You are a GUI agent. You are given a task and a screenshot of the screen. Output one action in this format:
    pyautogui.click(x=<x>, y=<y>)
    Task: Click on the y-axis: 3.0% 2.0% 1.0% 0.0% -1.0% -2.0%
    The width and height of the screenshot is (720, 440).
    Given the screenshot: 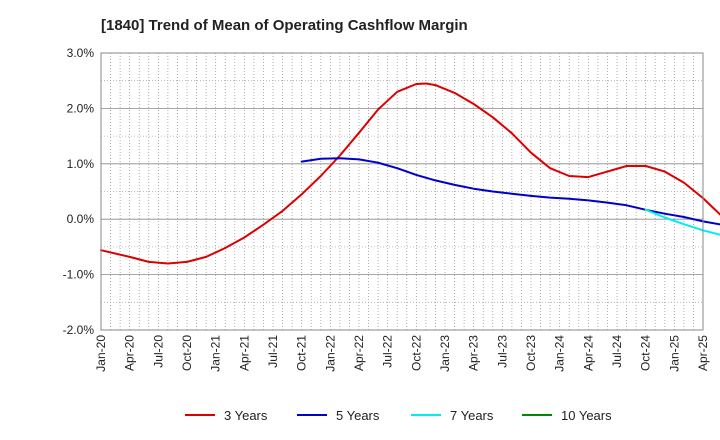 What is the action you would take?
    pyautogui.click(x=79, y=191)
    